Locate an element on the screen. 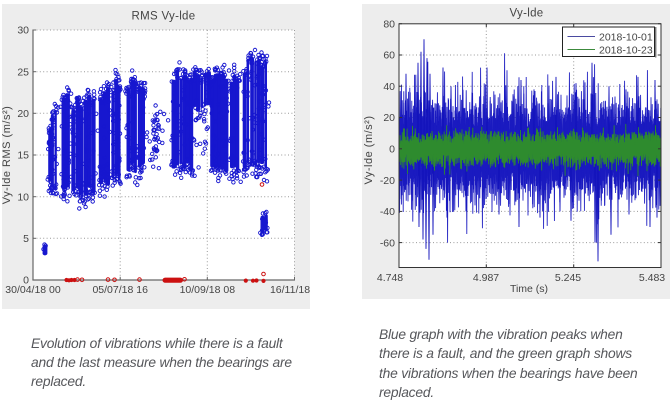  svg-text: 16/11/18 is located at coordinates (290, 290).